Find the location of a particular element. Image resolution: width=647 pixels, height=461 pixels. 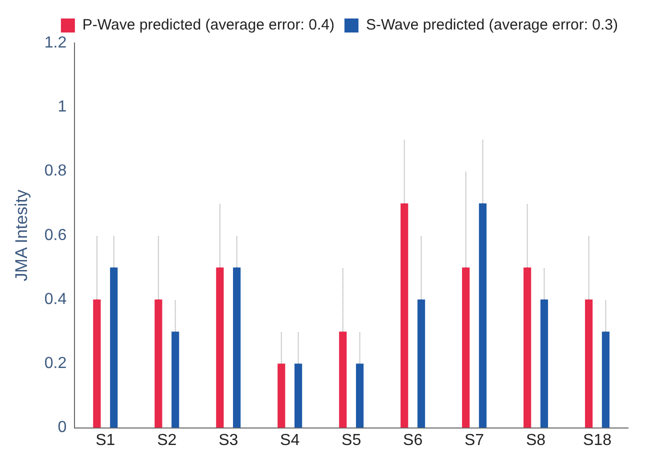

y-tick-label: 0.2 is located at coordinates (55, 363).